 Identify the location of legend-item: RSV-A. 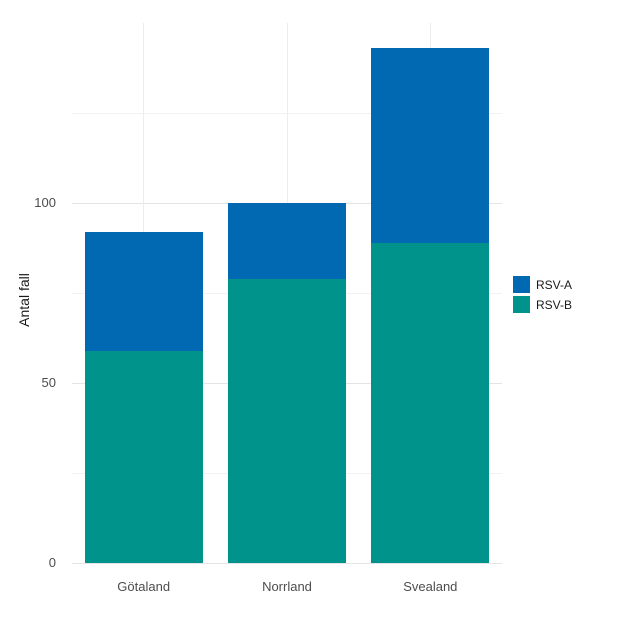
(542, 284).